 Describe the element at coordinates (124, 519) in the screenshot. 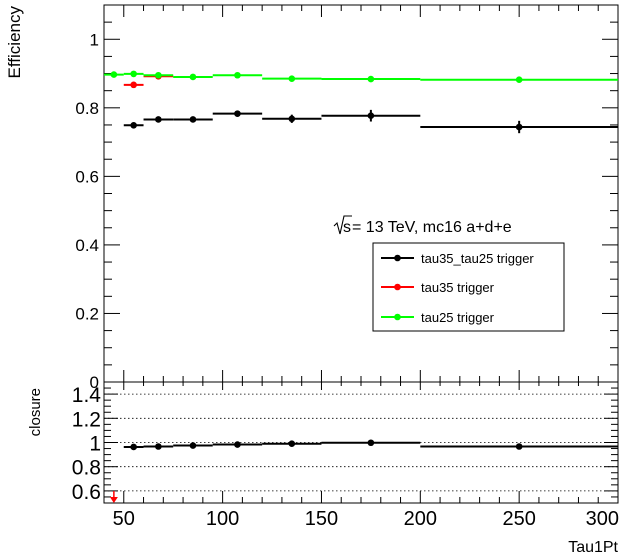

I see `x-tick-label: 50` at that location.